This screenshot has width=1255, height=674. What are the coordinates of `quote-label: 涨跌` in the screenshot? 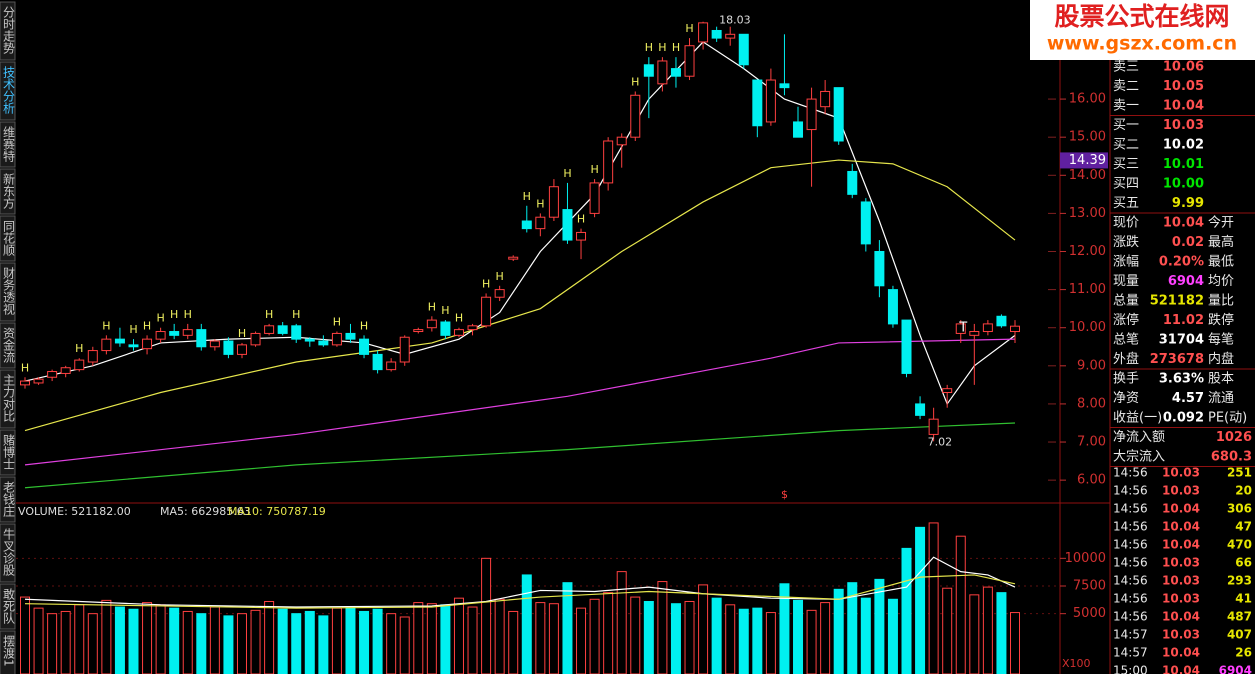 It's located at (1126, 242).